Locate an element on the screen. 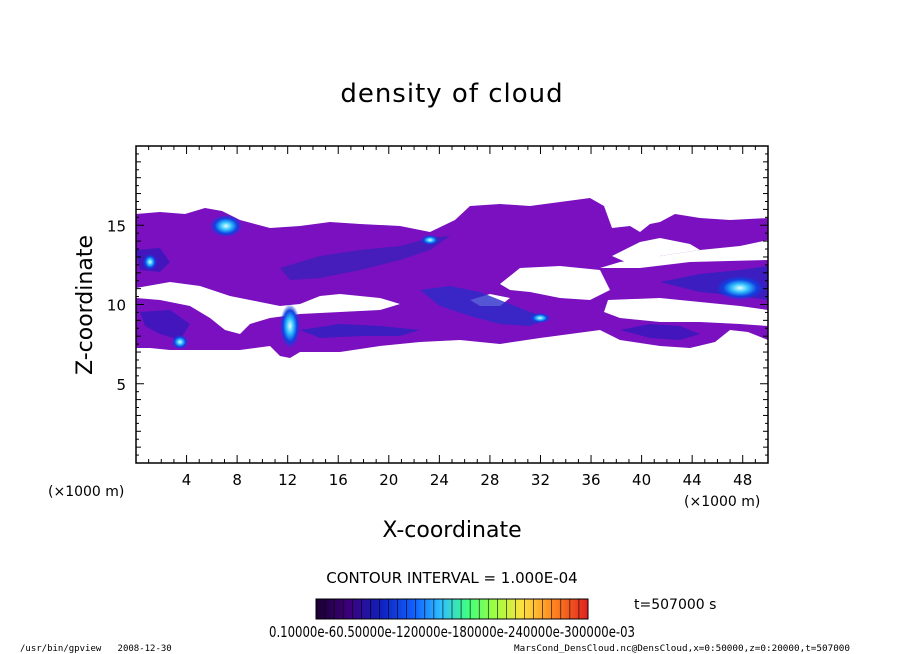 Image resolution: width=904 pixels, height=654 pixels. x-unit-right: (×1000 m) is located at coordinates (722, 502).